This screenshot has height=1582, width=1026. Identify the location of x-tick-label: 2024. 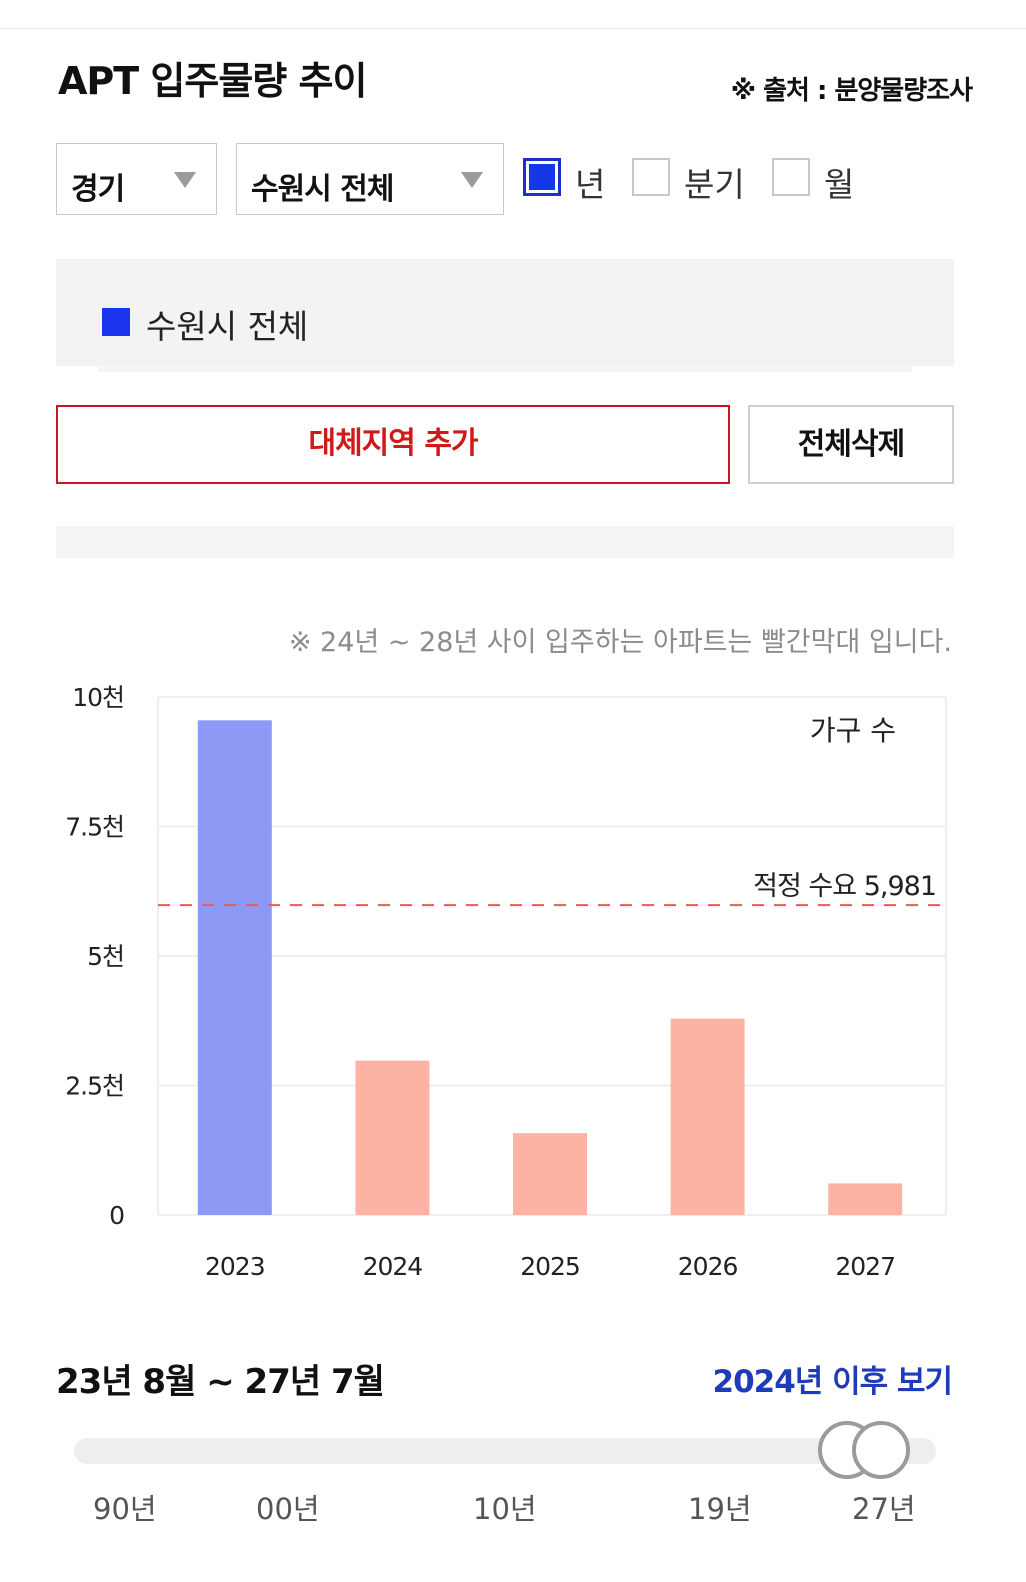
(393, 1266).